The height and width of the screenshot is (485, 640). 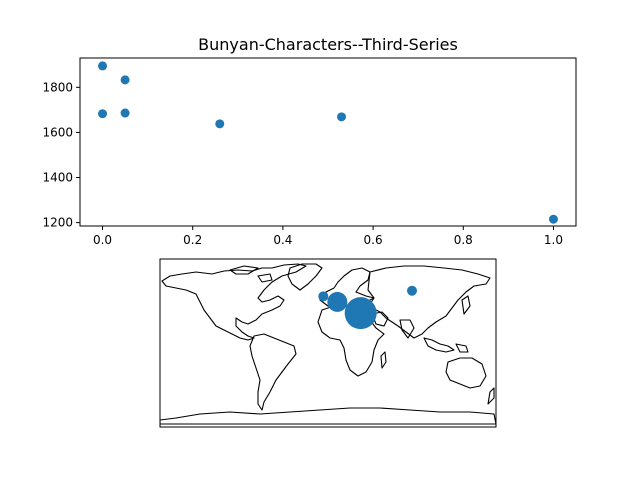 What do you see at coordinates (466, 305) in the screenshot?
I see `japan-coastline` at bounding box center [466, 305].